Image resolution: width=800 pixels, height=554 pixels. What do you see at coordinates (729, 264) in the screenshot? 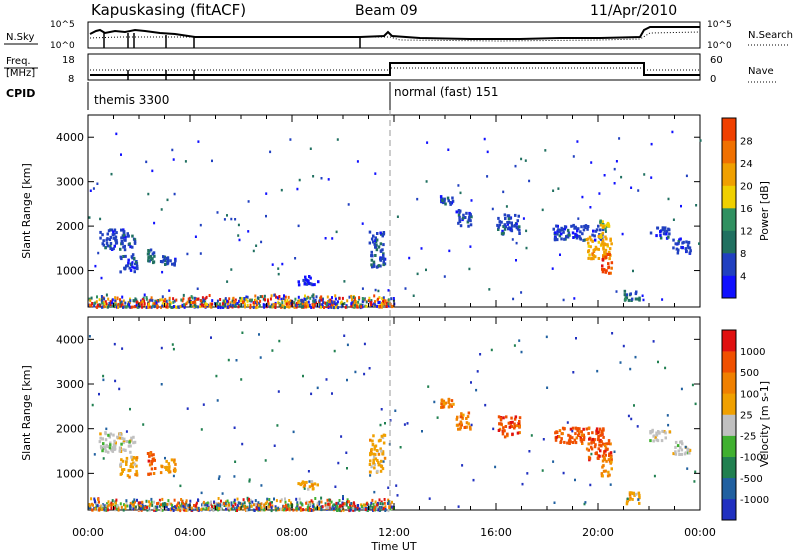
I see `colorbar-swatch` at bounding box center [729, 264].